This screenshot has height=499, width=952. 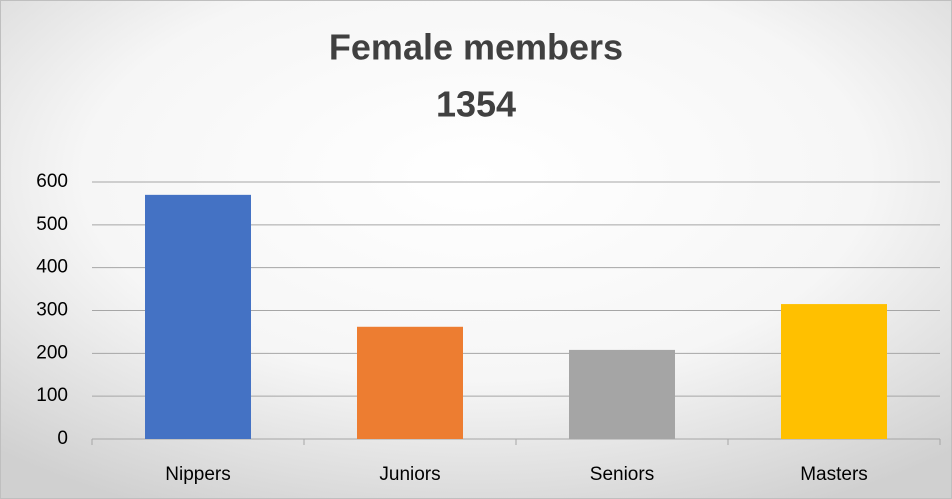 I want to click on y-tick-label: 500, so click(x=52, y=224).